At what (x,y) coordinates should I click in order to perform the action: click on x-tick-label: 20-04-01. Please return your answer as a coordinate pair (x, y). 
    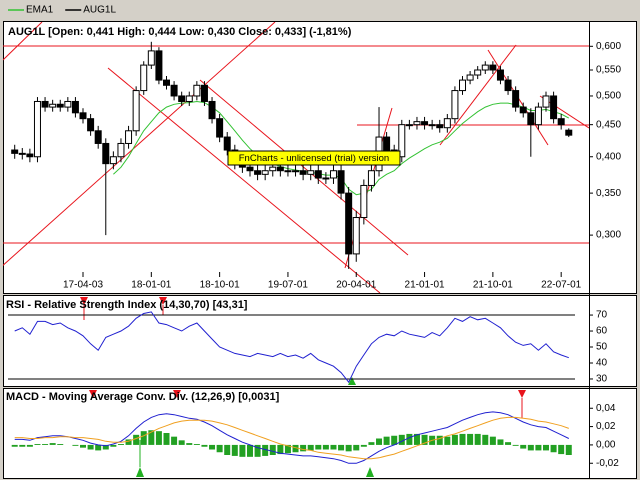
    Looking at the image, I should click on (356, 285).